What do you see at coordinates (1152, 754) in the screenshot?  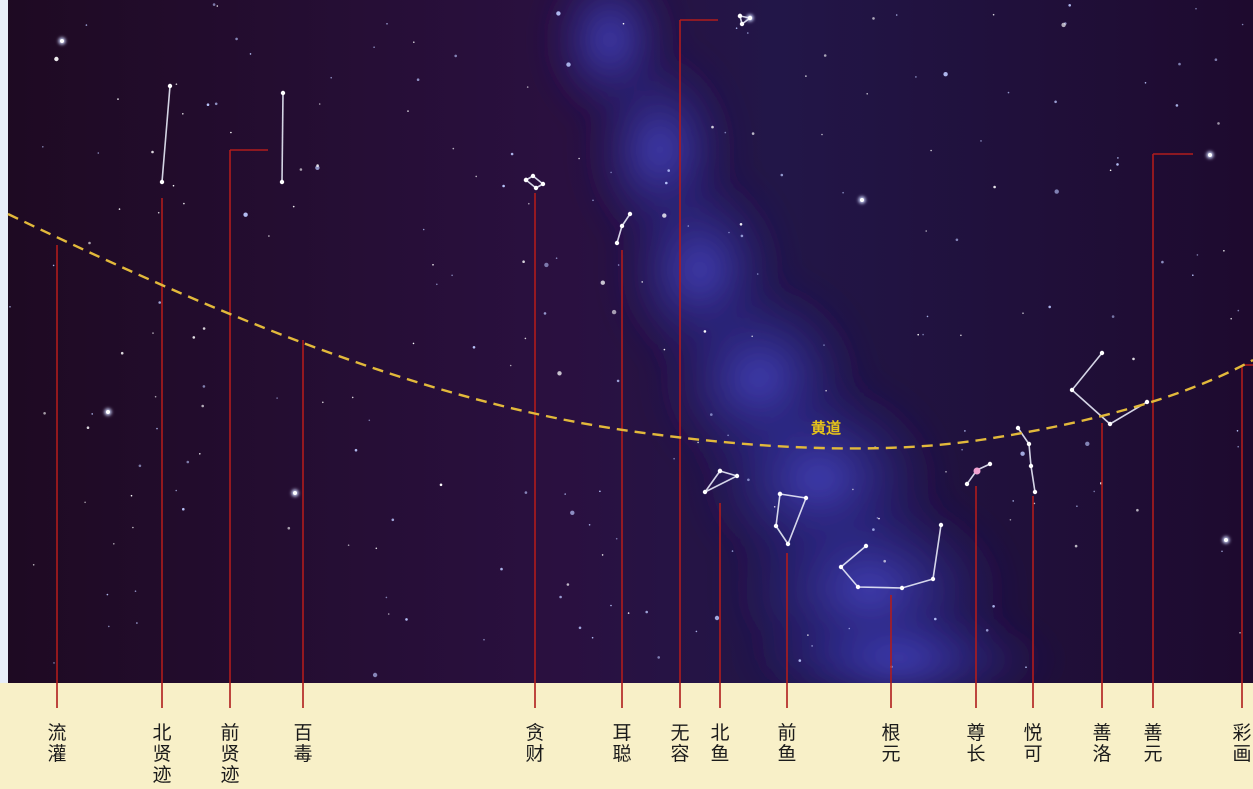 I see `label-char: 元` at bounding box center [1152, 754].